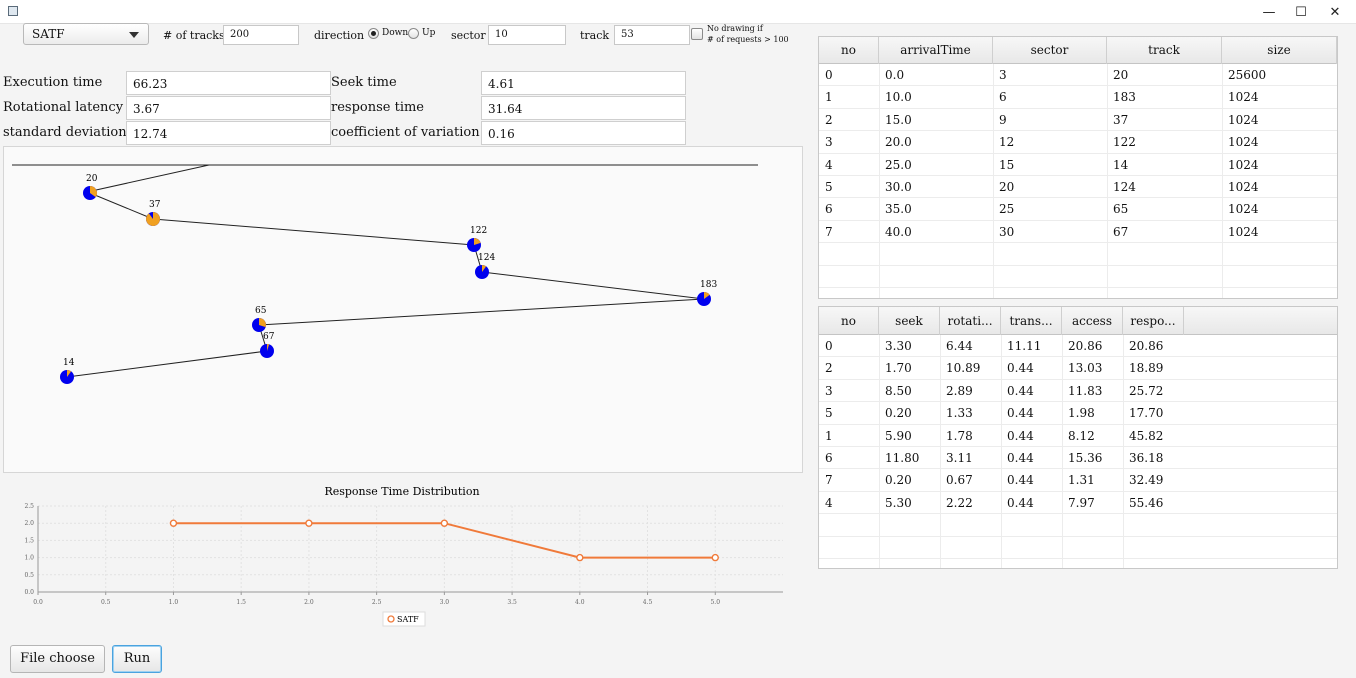  What do you see at coordinates (583, 83) in the screenshot?
I see `seek-time-field: 4.61` at bounding box center [583, 83].